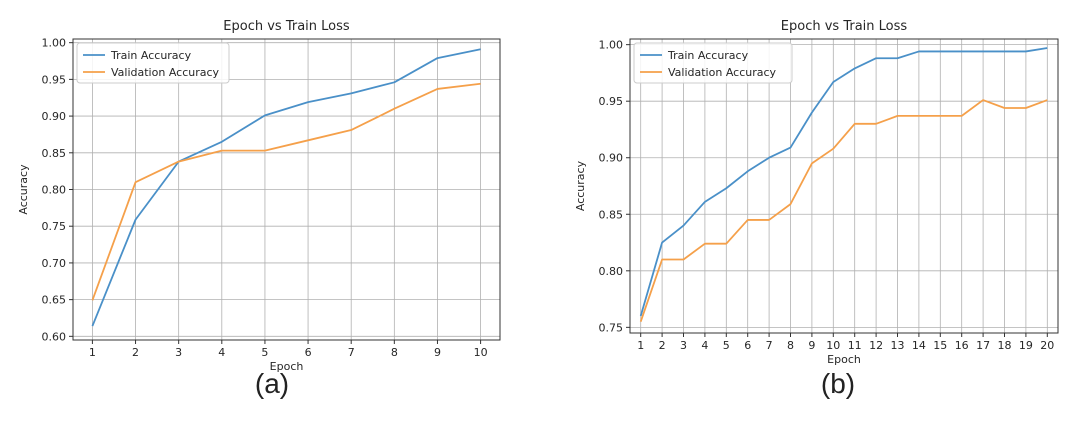 The width and height of the screenshot is (1080, 425). What do you see at coordinates (54, 336) in the screenshot?
I see `y-tick-label: 0.60` at bounding box center [54, 336].